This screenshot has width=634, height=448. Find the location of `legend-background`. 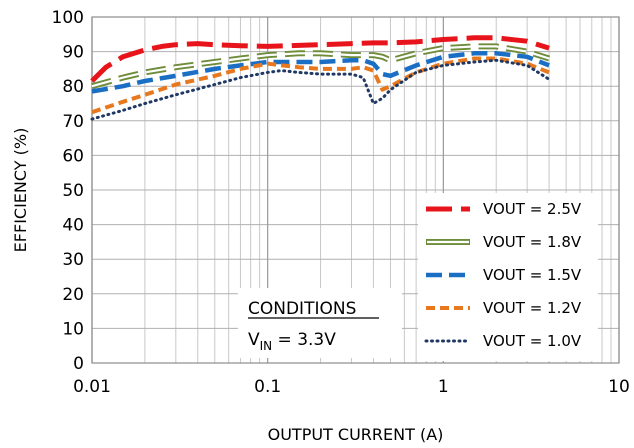

legend-background is located at coordinates (508, 277).